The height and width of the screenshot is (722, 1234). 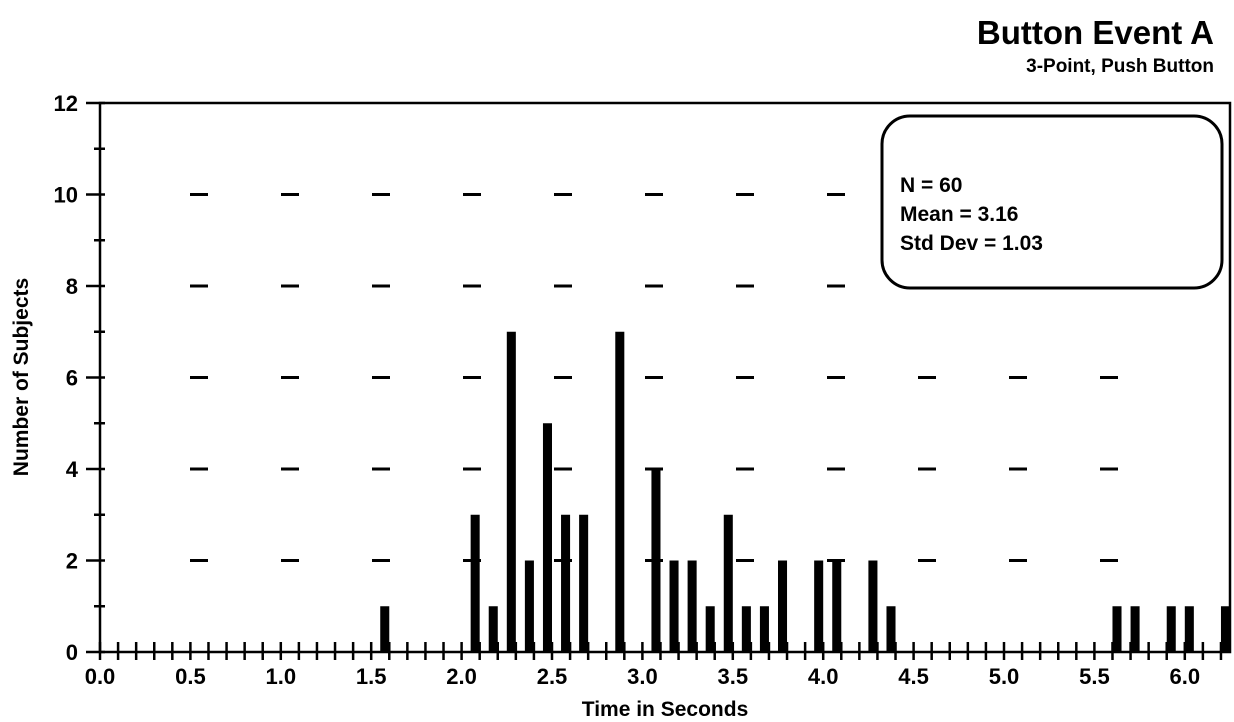 What do you see at coordinates (371, 676) in the screenshot?
I see `x-tick-label: 1.5` at bounding box center [371, 676].